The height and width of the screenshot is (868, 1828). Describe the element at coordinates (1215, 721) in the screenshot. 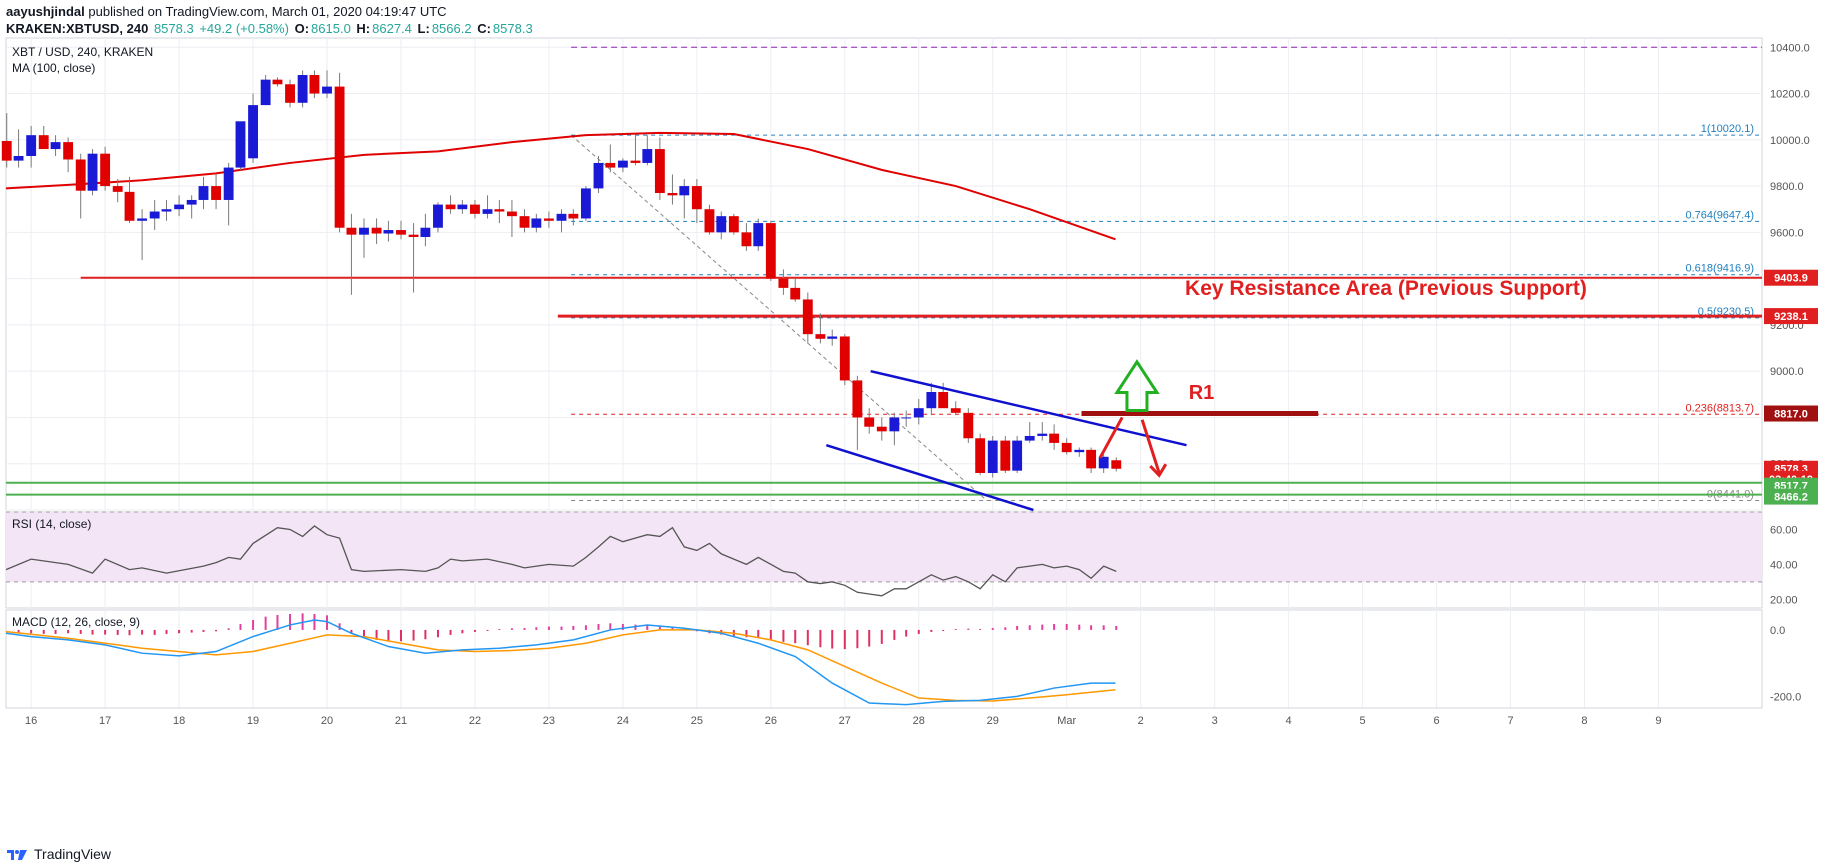

I see `time-axis-label: 3` at that location.